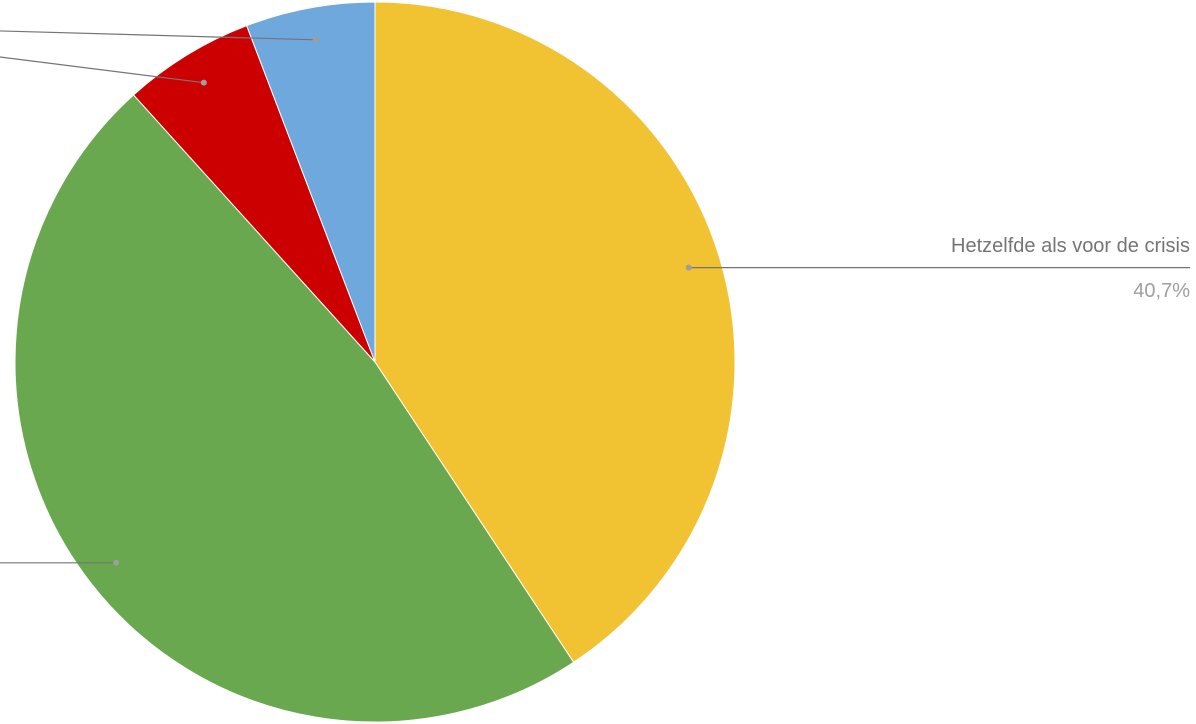  What do you see at coordinates (1161, 291) in the screenshot?
I see `slice-value: 40,7%` at bounding box center [1161, 291].